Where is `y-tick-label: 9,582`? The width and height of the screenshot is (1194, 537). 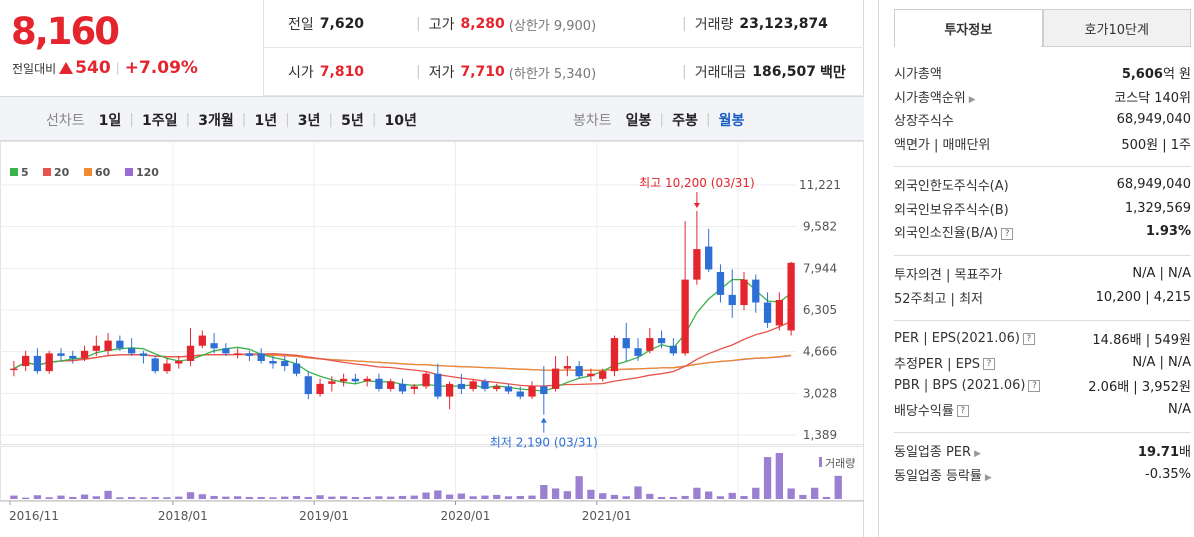
y-tick-label: 9,582 is located at coordinates (820, 227).